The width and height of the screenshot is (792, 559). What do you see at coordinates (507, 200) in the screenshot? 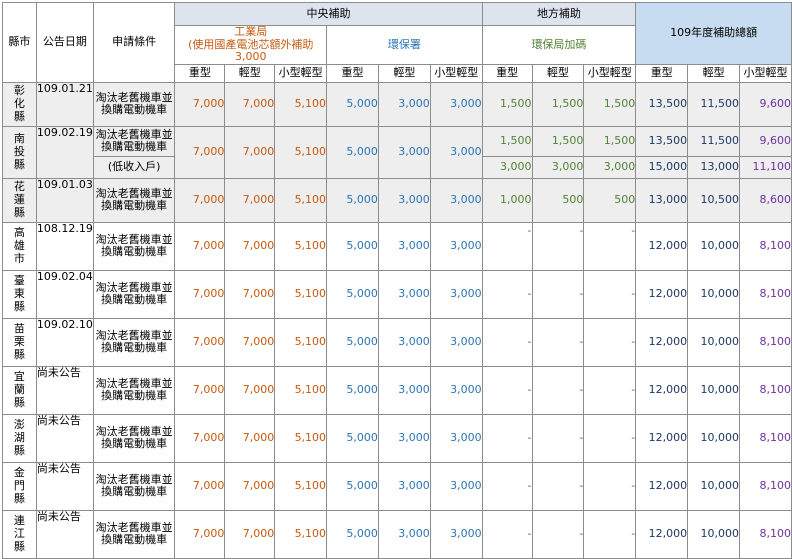
I see `local-subsidy-cell: 1,000` at bounding box center [507, 200].